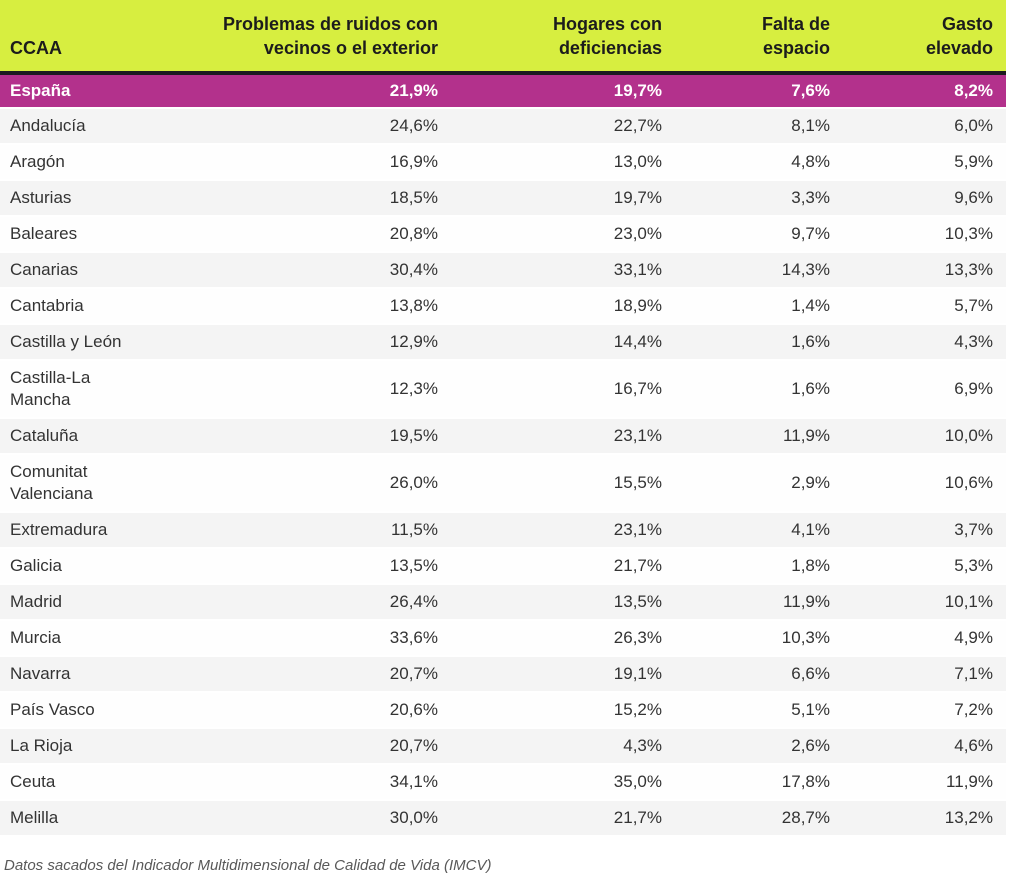 This screenshot has width=1024, height=896. I want to click on row-value-espacio: 8,1%, so click(810, 125).